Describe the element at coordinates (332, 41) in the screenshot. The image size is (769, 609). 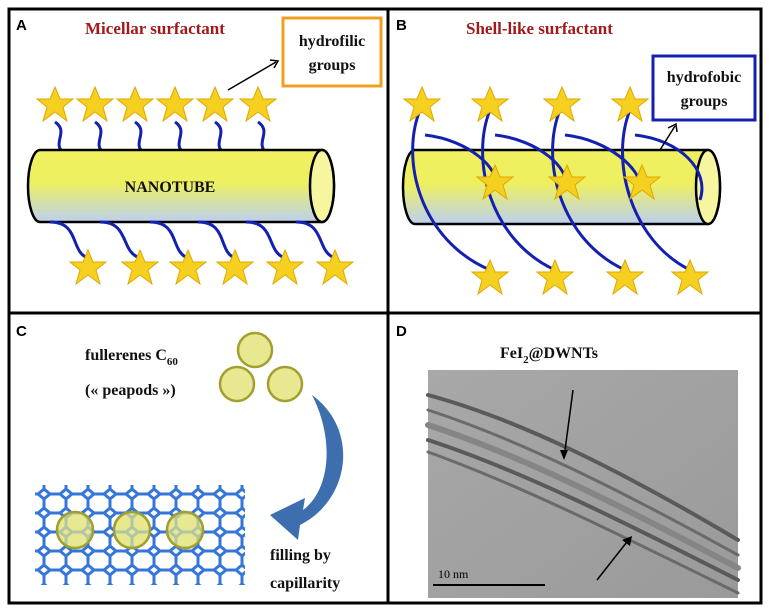
I see `callout-text: hydrofilic` at that location.